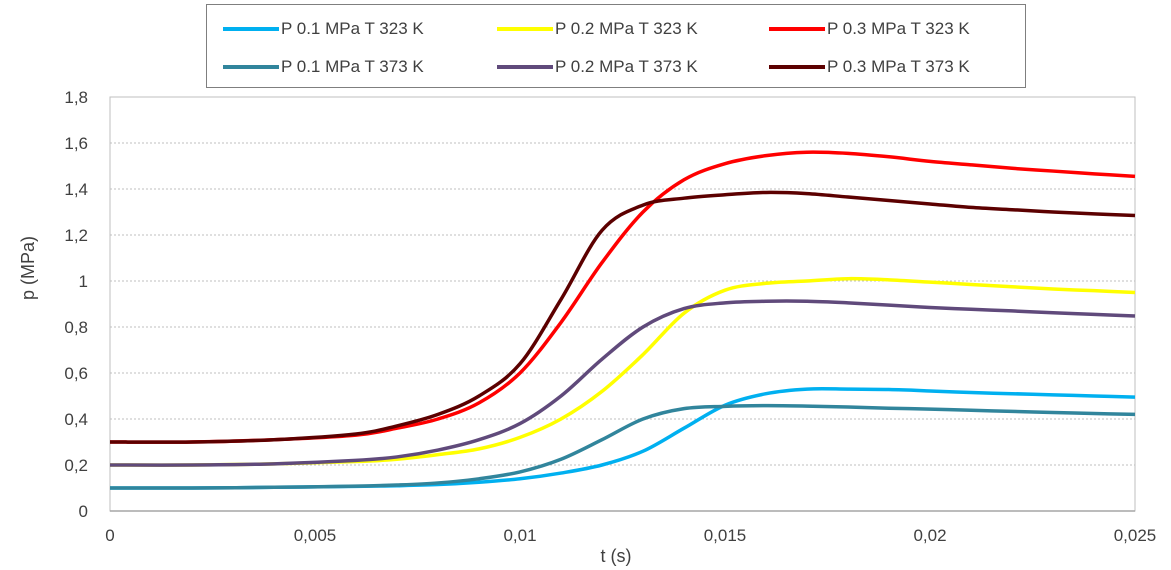  Describe the element at coordinates (626, 66) in the screenshot. I see `legend-label: P 0.2 MPa T 373 K` at that location.